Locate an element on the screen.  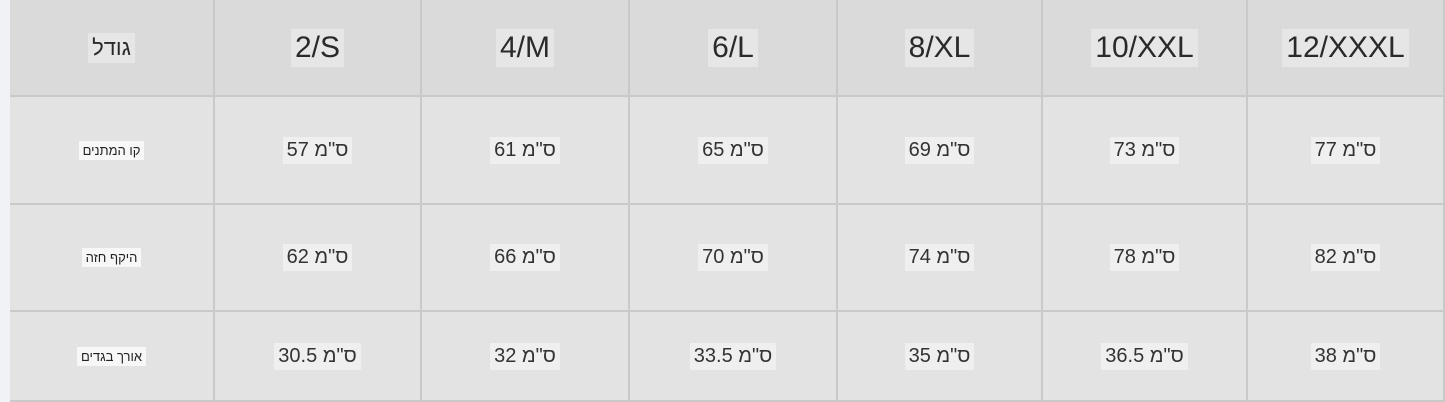
table-cell-text: 30.5 ס"מ is located at coordinates (317, 356).